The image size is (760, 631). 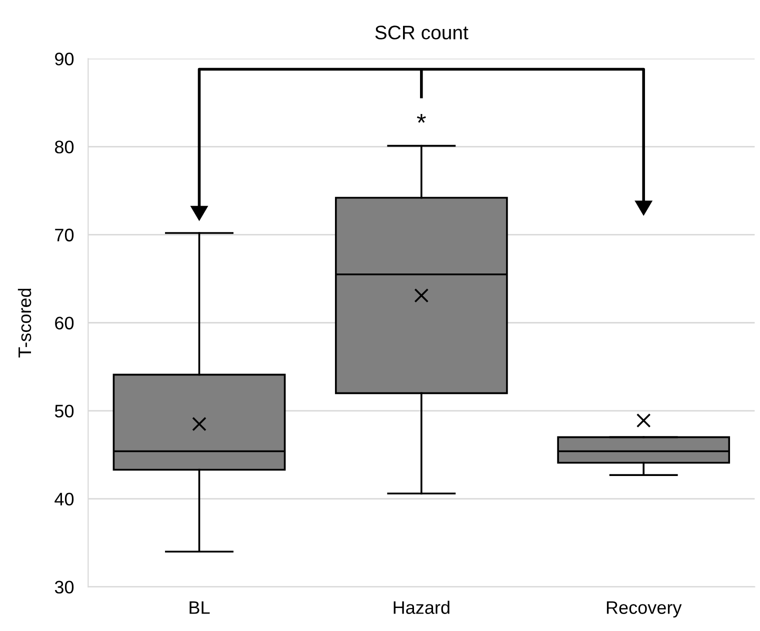 I want to click on annotation: *, so click(x=421, y=118).